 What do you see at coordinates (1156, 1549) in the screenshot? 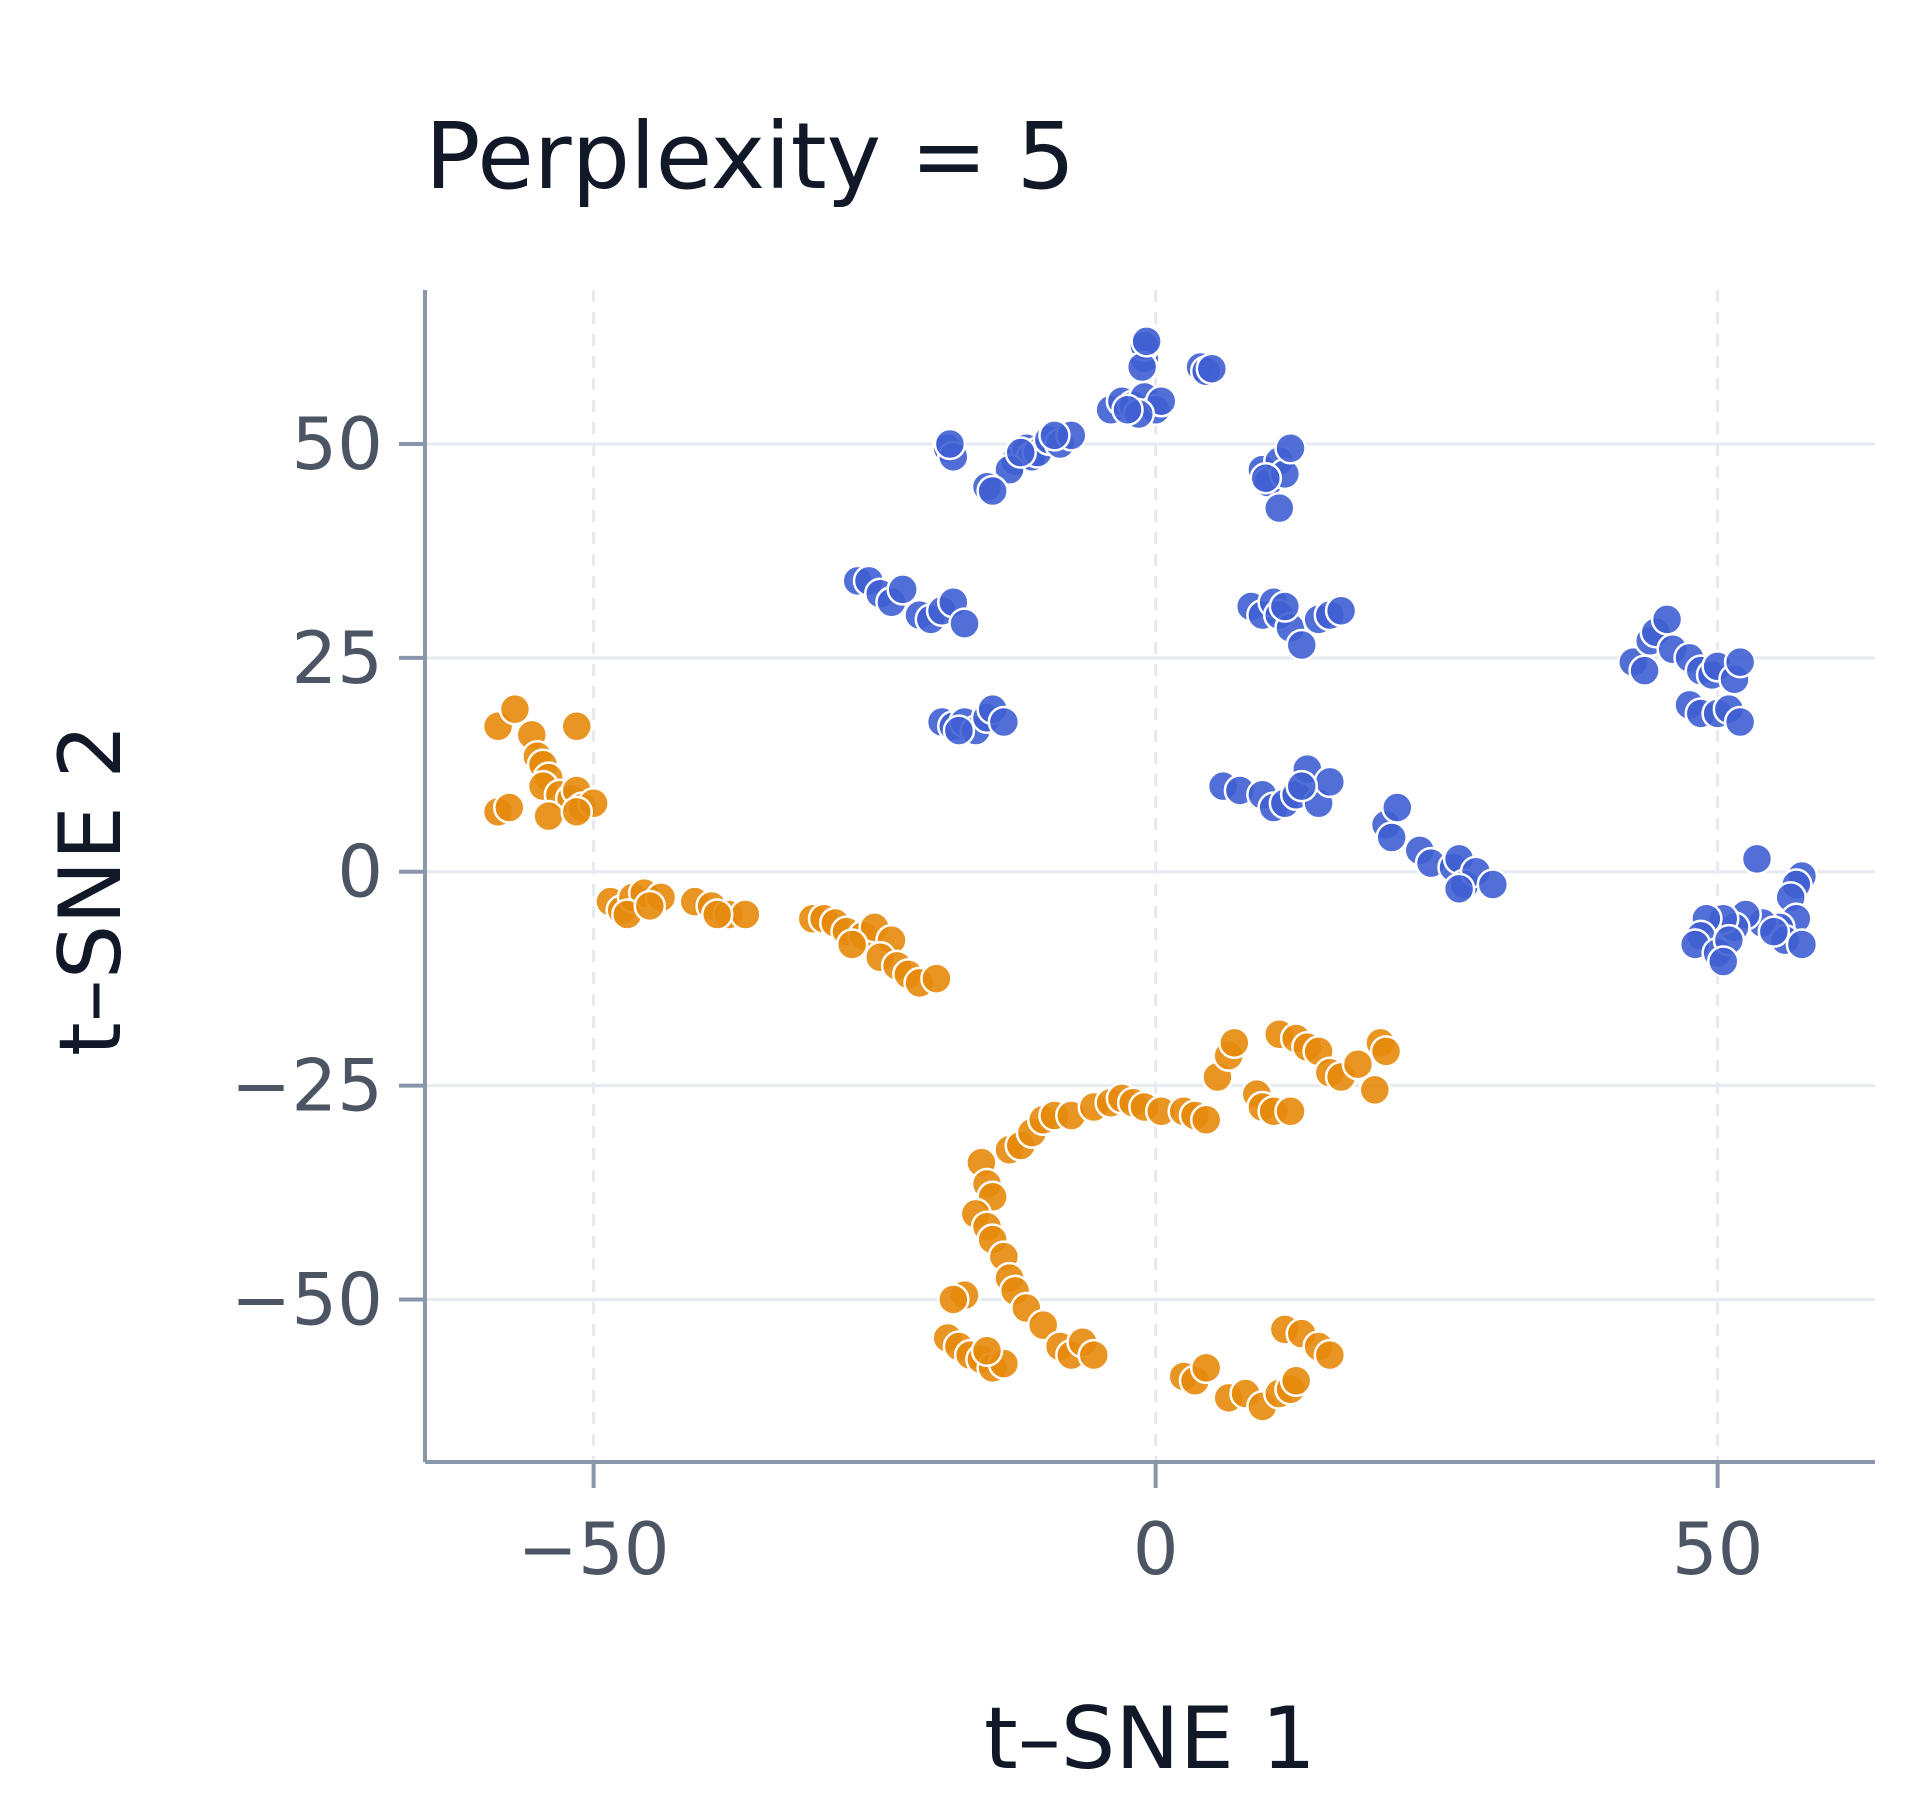
I see `x-tick-label: 0` at bounding box center [1156, 1549].